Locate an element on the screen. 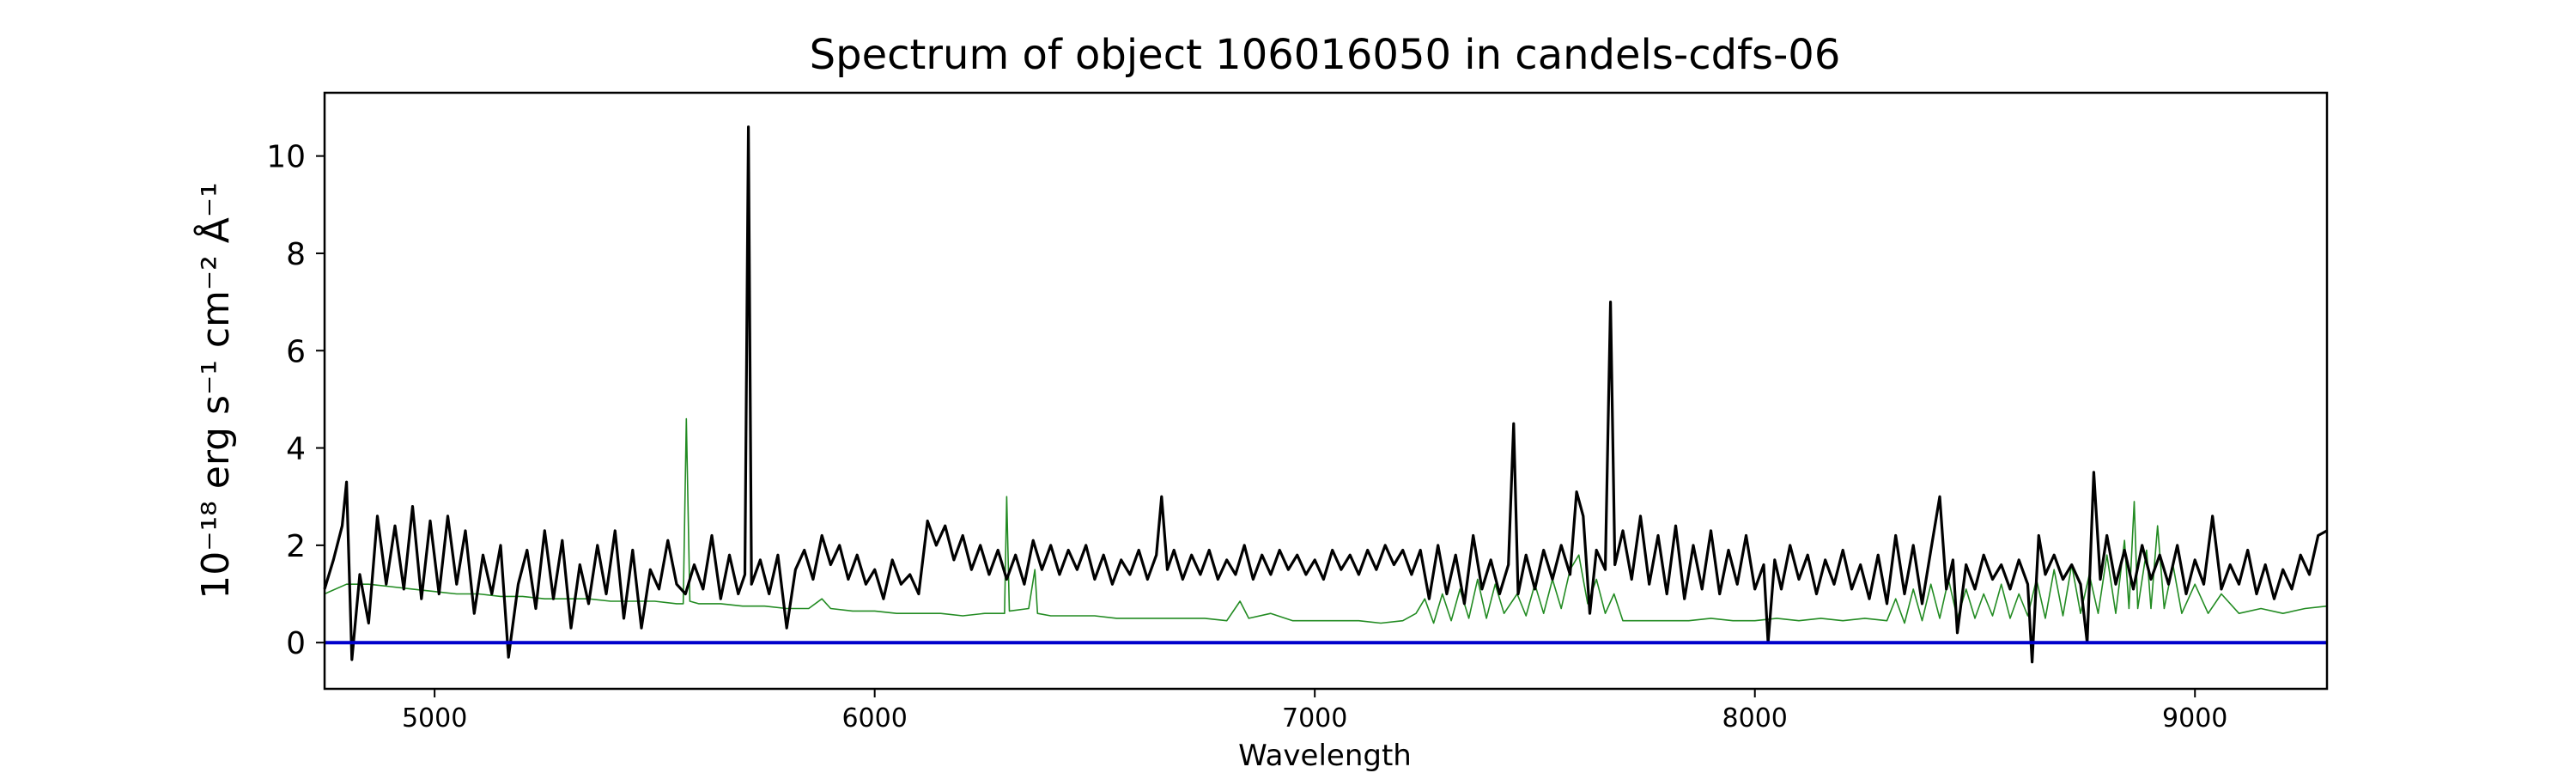 The width and height of the screenshot is (2576, 773). x-tick-label: 7000 is located at coordinates (1314, 718).